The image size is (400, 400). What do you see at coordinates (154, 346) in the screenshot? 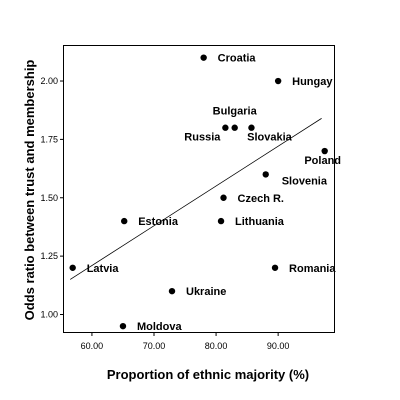
I see `x-tick-label: 70.00` at bounding box center [154, 346].